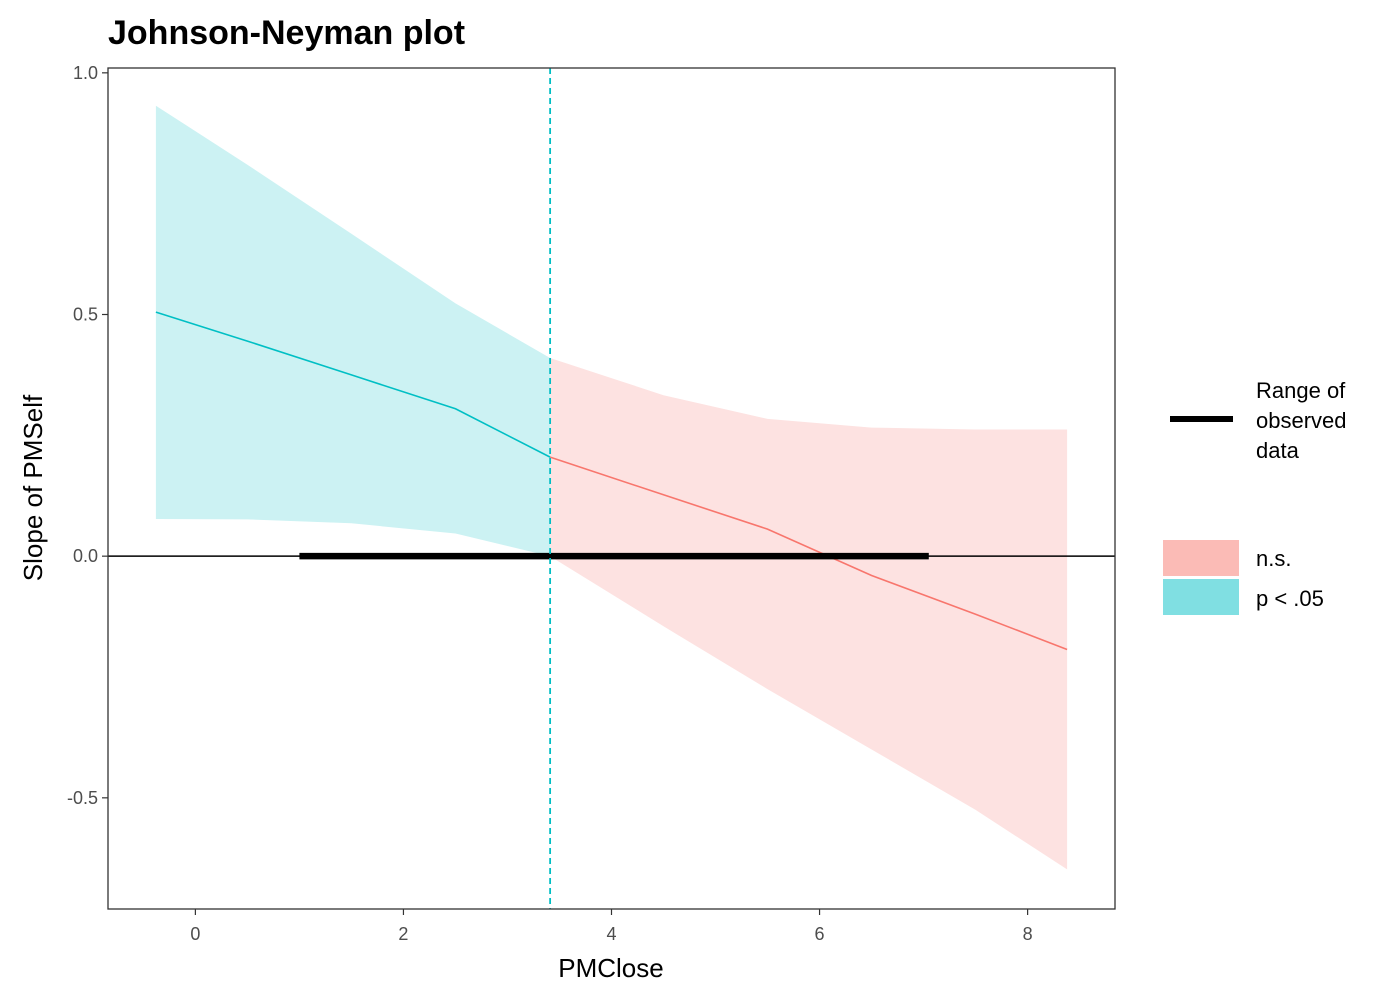  What do you see at coordinates (82, 798) in the screenshot?
I see `y-tick-label: -0.5` at bounding box center [82, 798].